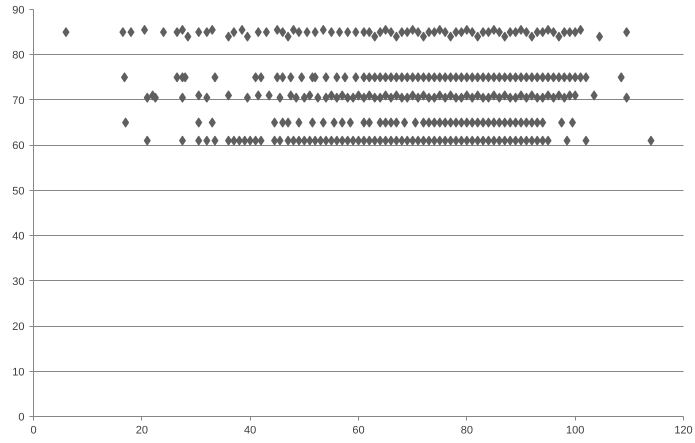 The height and width of the screenshot is (443, 695). I want to click on x-tick-label: 80, so click(466, 430).